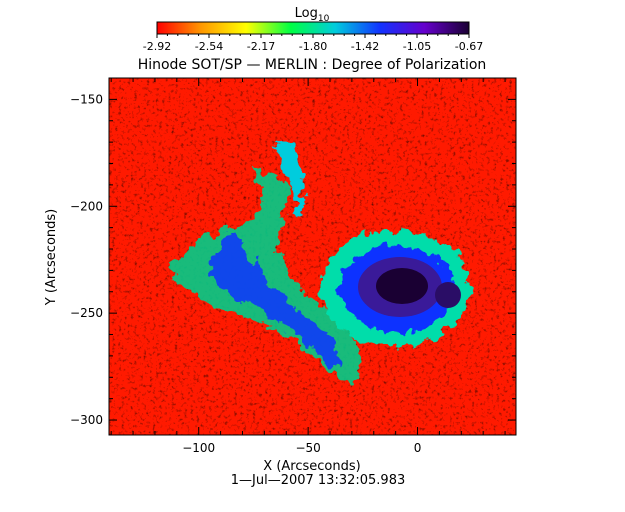  I want to click on y-tick-label: −250, so click(86, 313).